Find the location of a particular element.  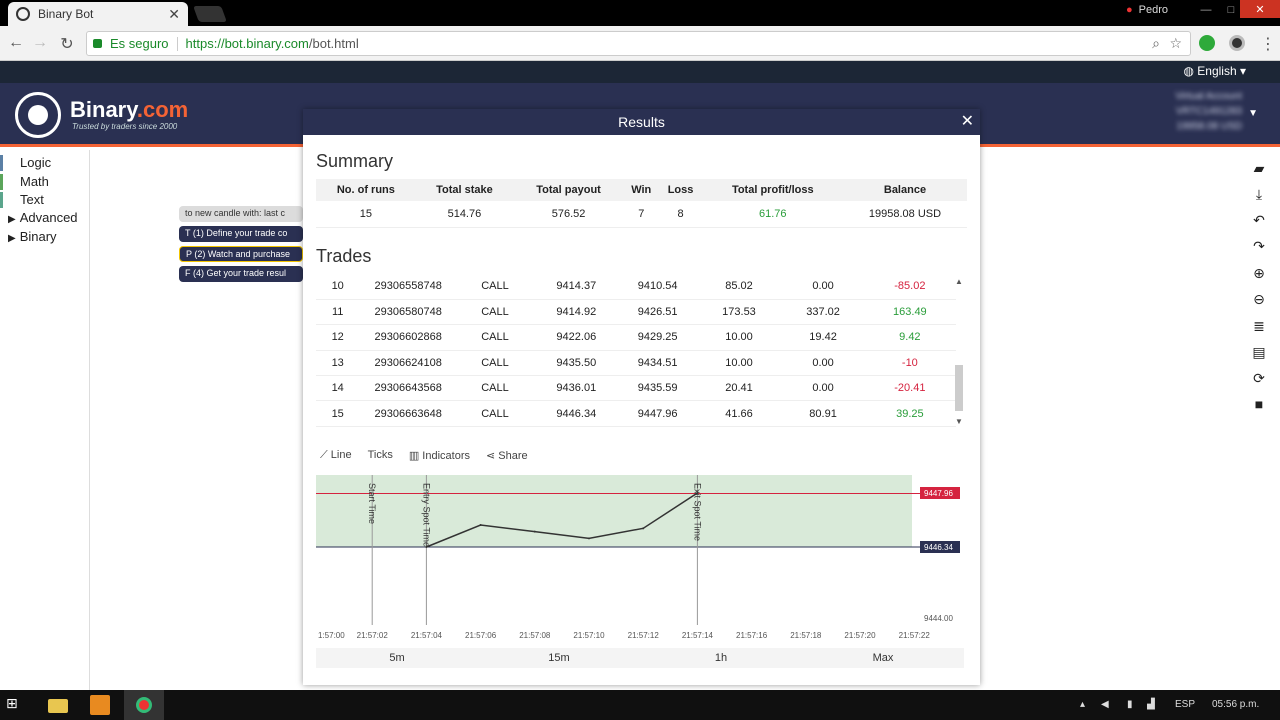

extension-dark-icon is located at coordinates (1237, 43).